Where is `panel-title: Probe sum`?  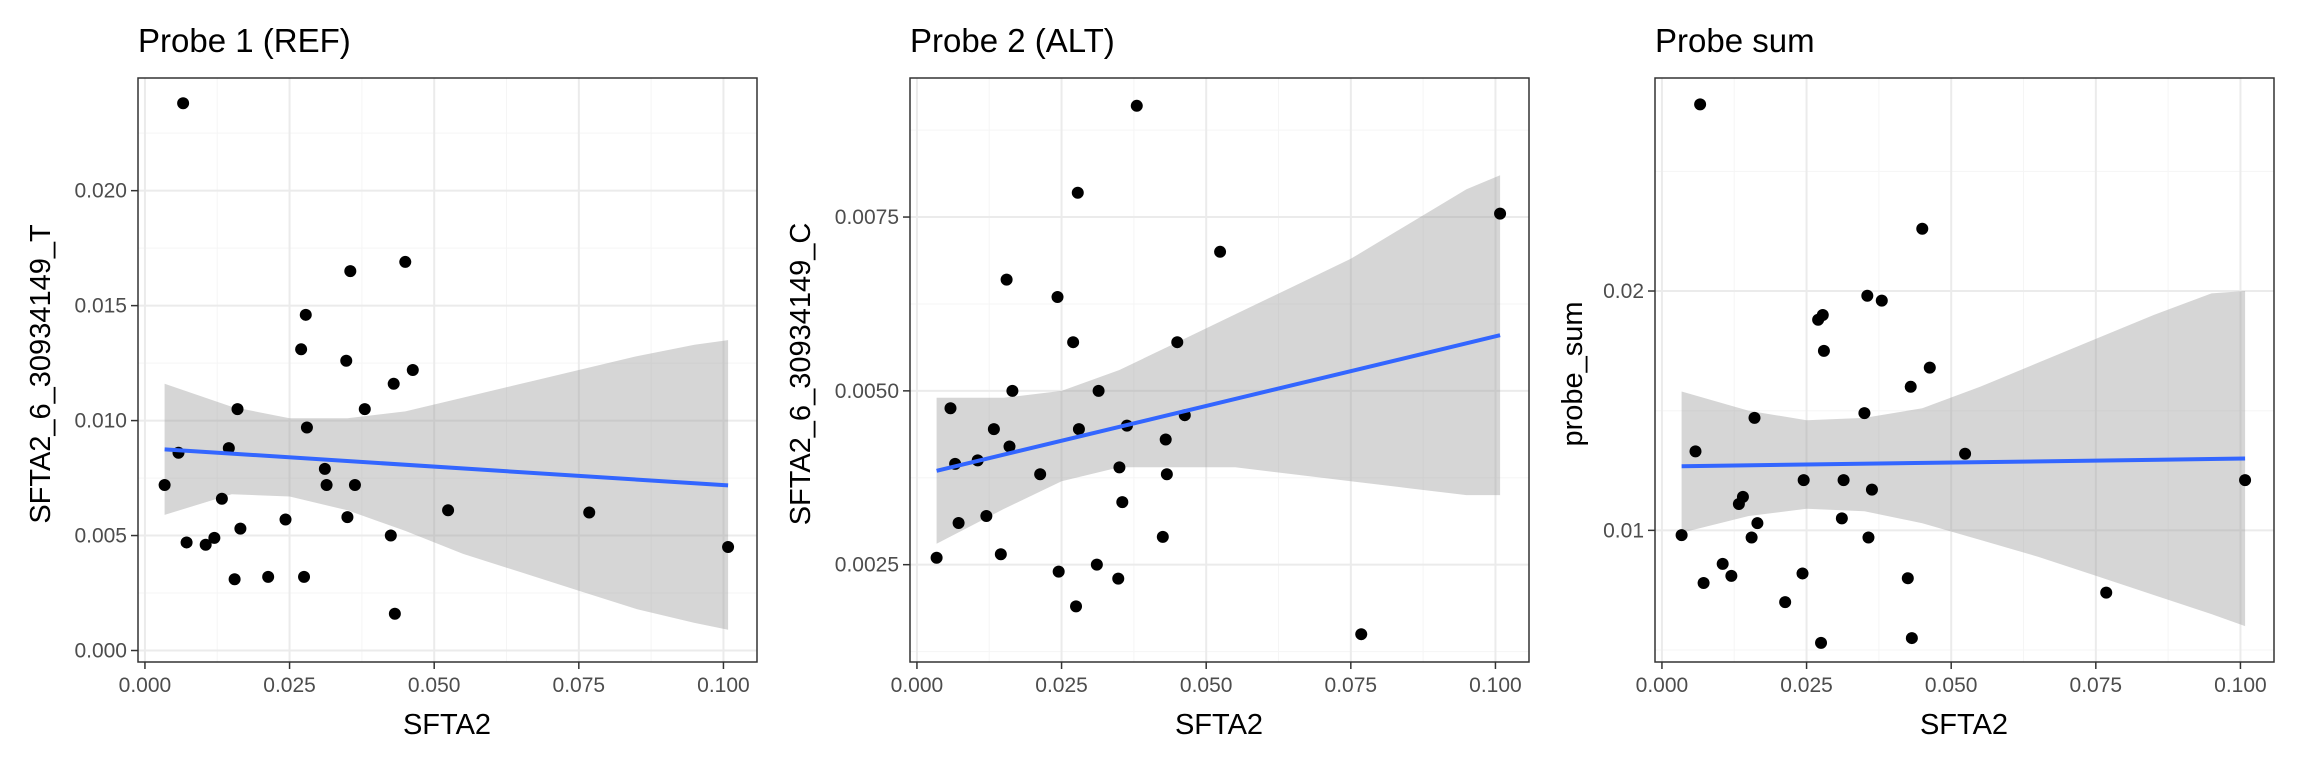 panel-title: Probe sum is located at coordinates (1735, 40).